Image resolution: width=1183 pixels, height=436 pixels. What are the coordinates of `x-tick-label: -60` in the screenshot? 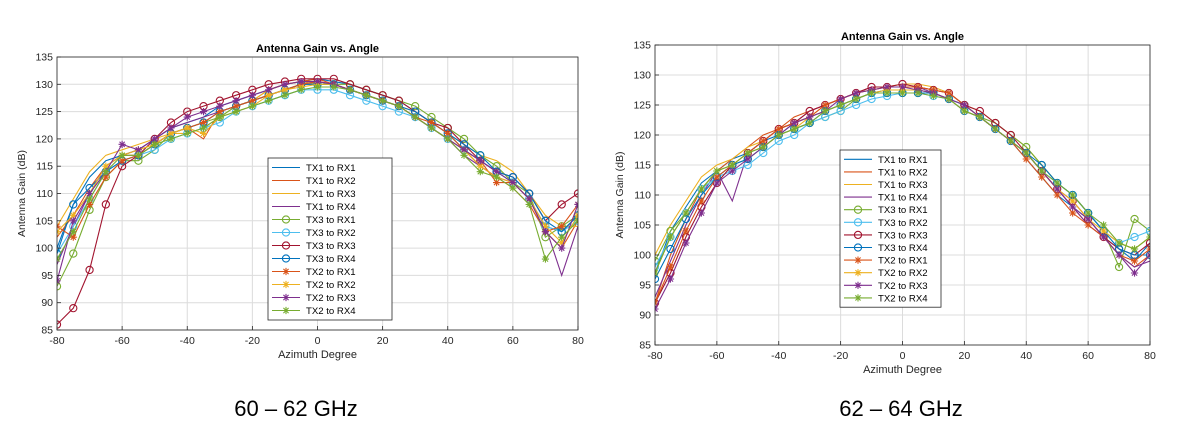 It's located at (716, 356).